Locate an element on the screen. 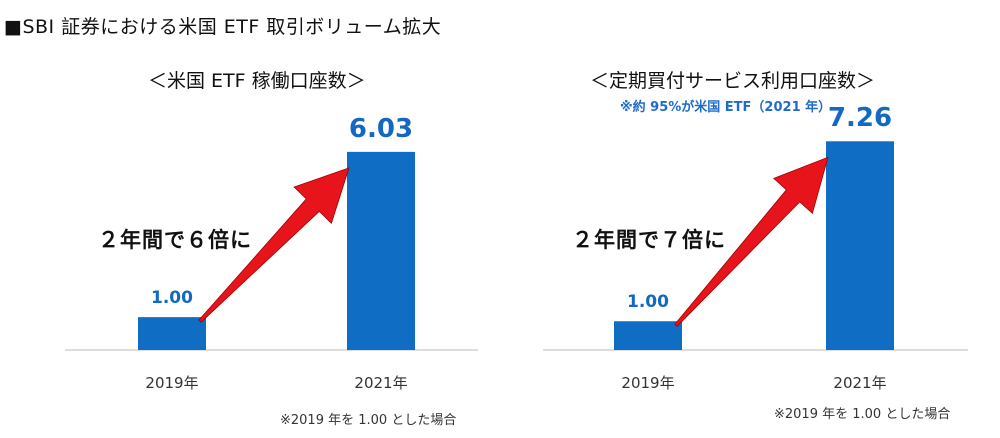  chart-1-footnote: ※2019 年を 1.00 とした場合 is located at coordinates (368, 420).